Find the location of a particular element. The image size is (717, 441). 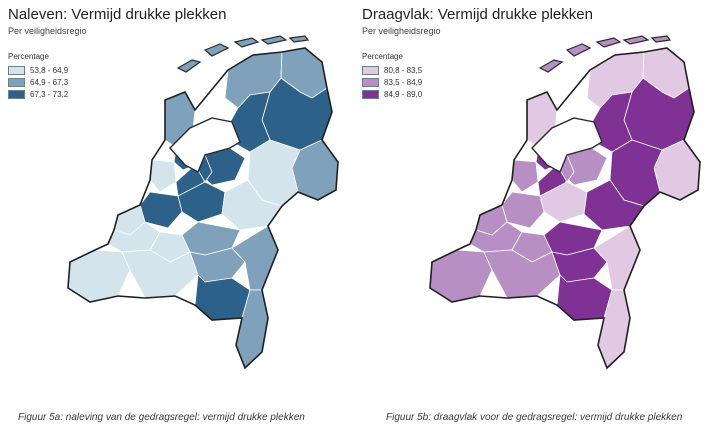

legend-label: 53,8 - 64,9 is located at coordinates (49, 70).